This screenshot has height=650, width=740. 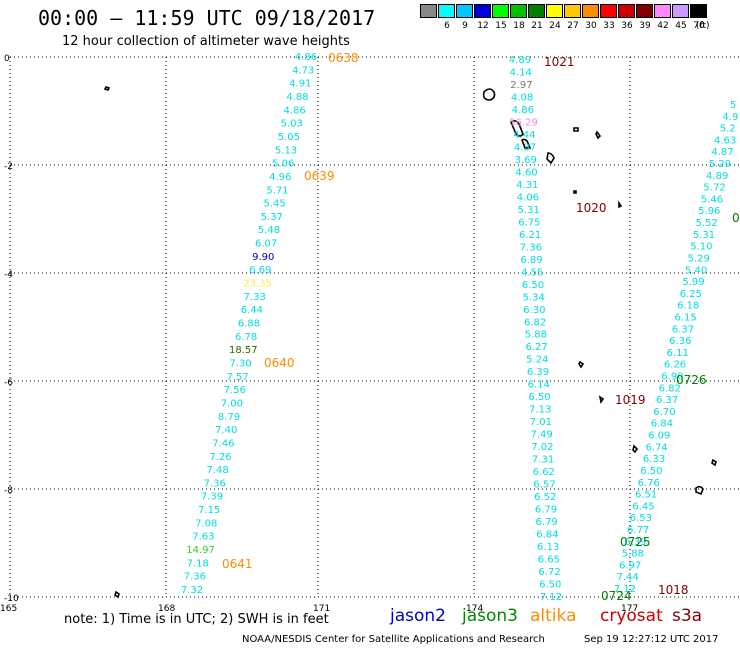 What do you see at coordinates (166, 609) in the screenshot?
I see `longitude-label: 168` at bounding box center [166, 609].